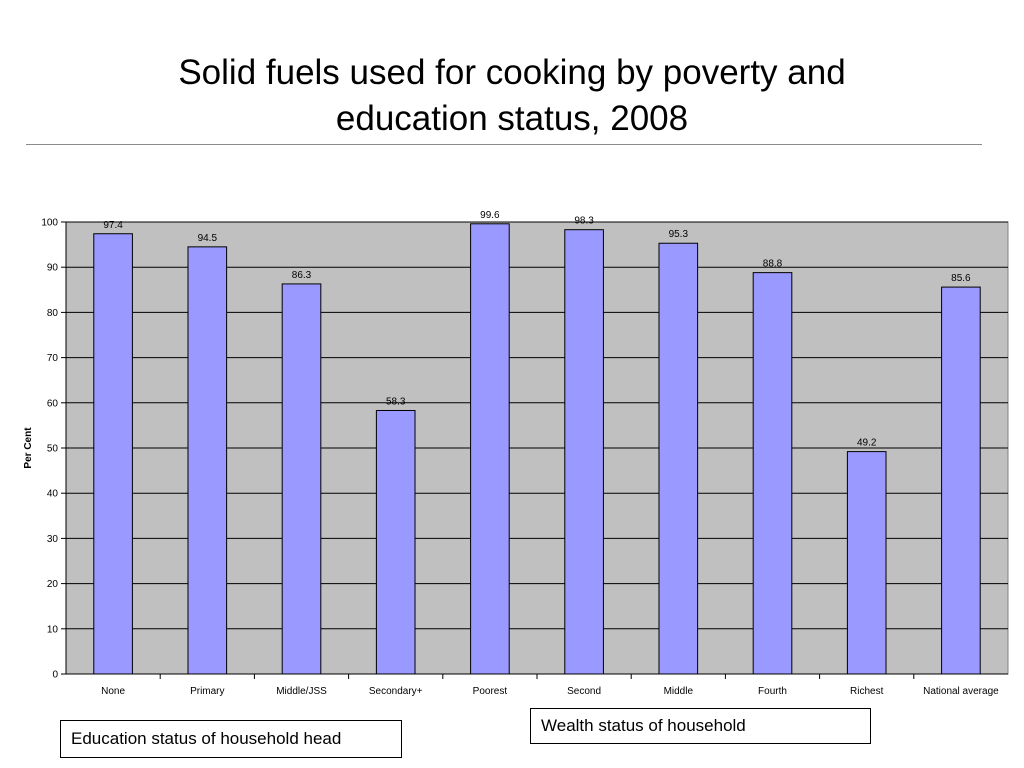 The width and height of the screenshot is (1024, 768). Describe the element at coordinates (208, 238) in the screenshot. I see `data-label: 94.5` at that location.